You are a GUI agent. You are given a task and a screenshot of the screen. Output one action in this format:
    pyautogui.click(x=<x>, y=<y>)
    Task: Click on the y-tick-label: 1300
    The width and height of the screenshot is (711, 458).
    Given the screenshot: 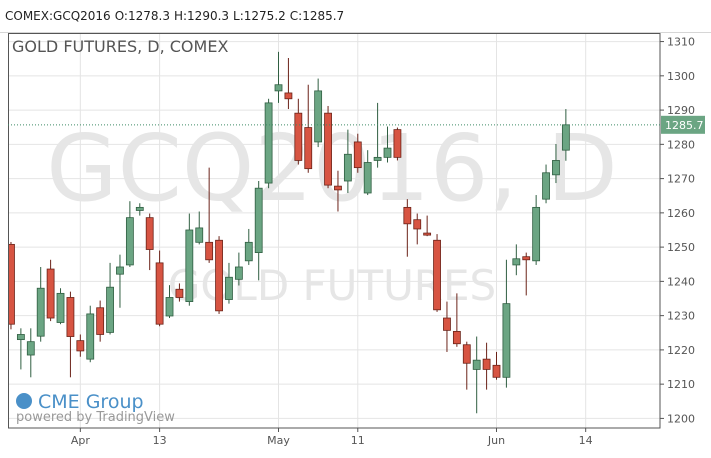 What is the action you would take?
    pyautogui.click(x=681, y=76)
    